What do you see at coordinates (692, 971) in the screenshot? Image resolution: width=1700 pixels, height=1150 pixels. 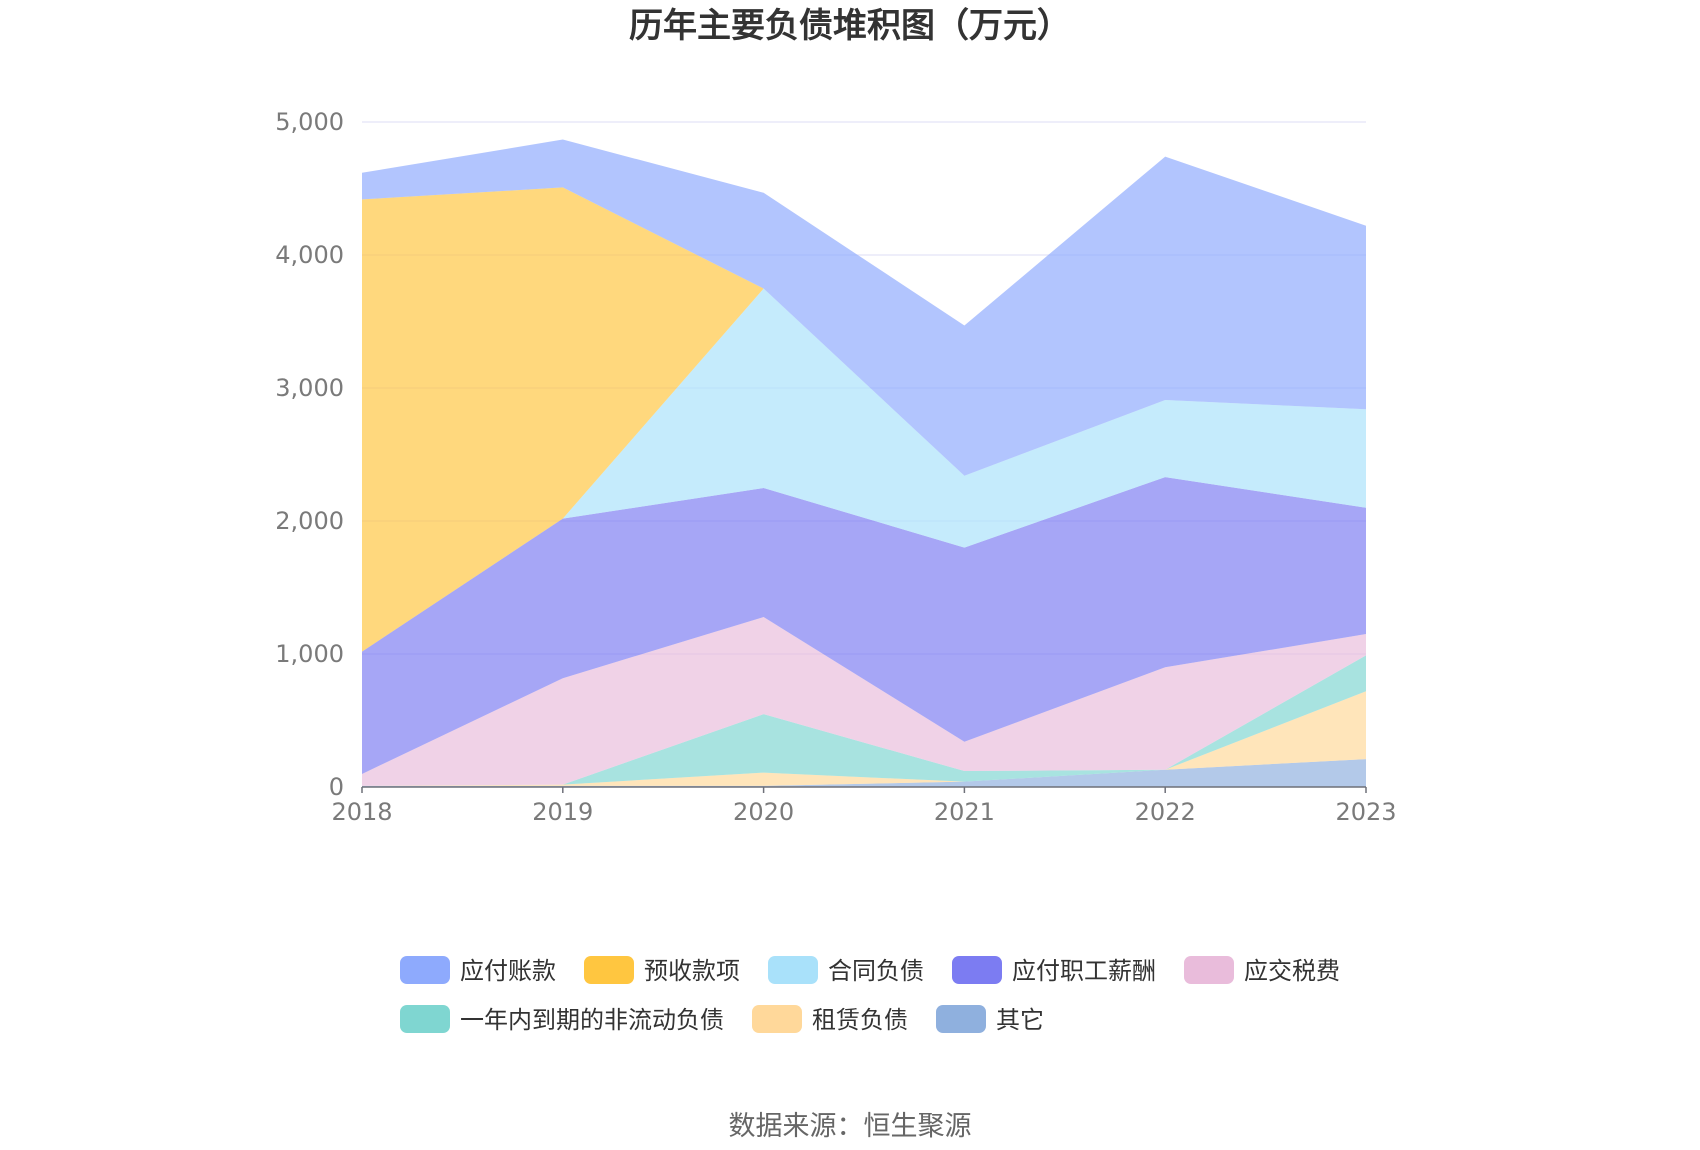 I see `legend-label: 预收款项` at bounding box center [692, 971].